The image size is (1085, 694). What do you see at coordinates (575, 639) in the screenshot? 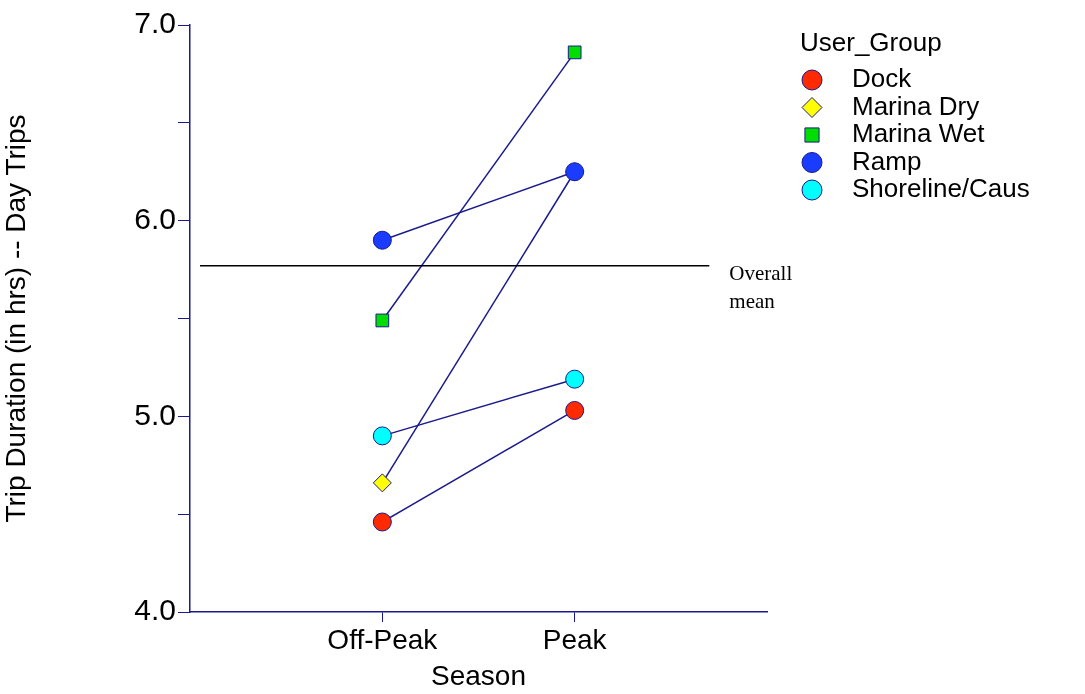
I see `x-tick-label: Peak` at bounding box center [575, 639].